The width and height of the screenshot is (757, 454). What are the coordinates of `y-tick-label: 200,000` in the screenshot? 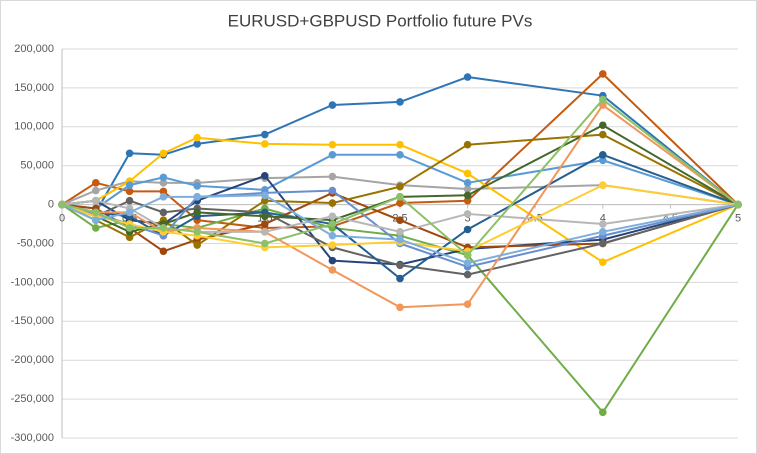 It's located at (34, 49).